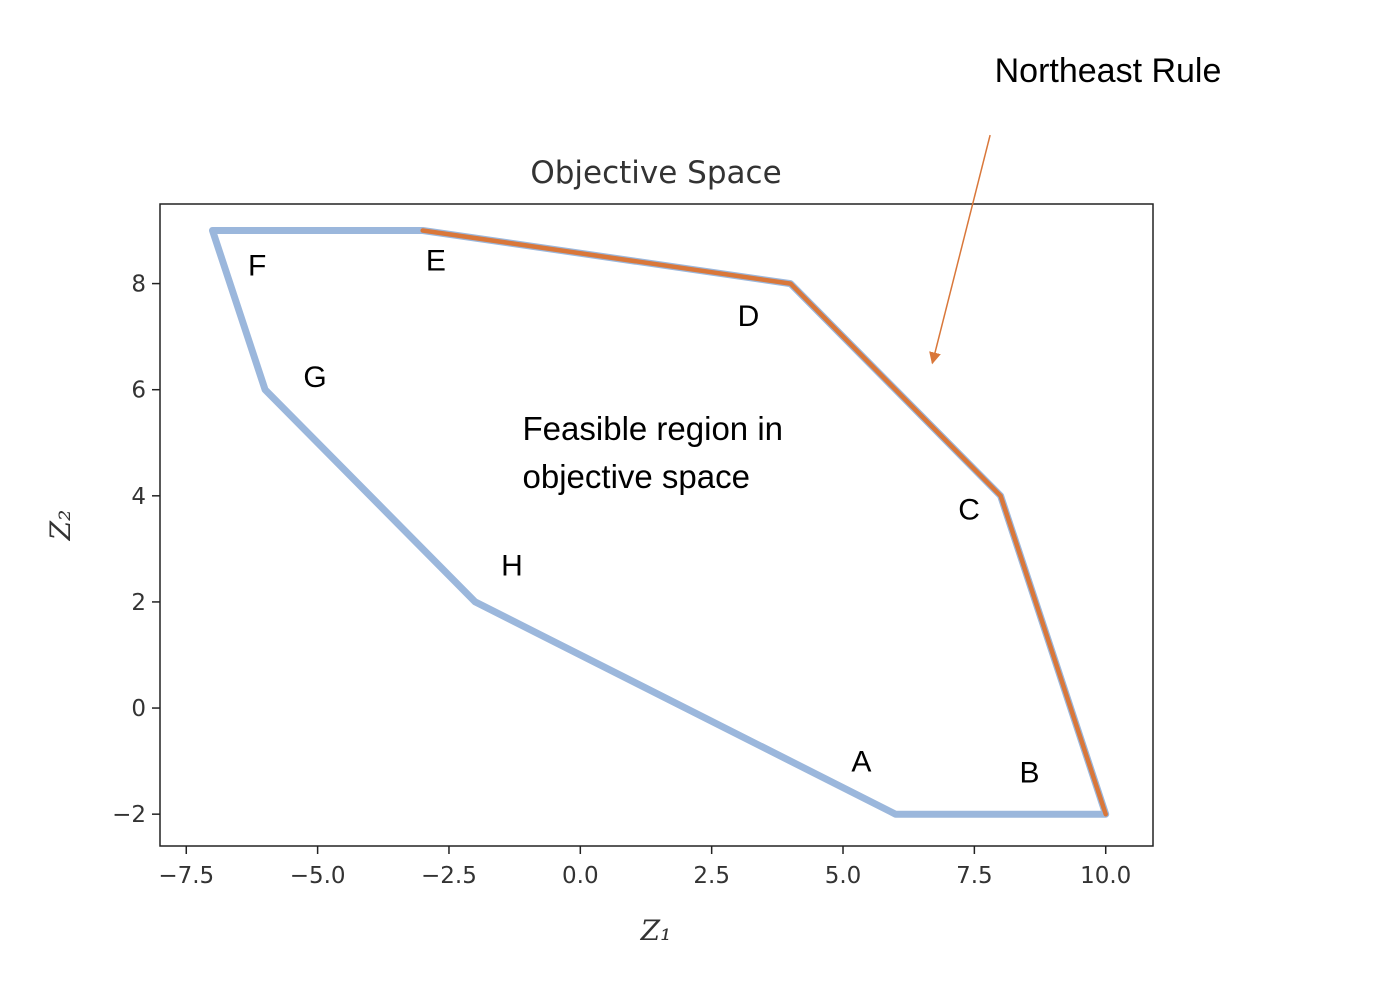 The image size is (1382, 986). What do you see at coordinates (1075, 208) in the screenshot?
I see `northeast-rule-annotation: Northeast Rule` at bounding box center [1075, 208].